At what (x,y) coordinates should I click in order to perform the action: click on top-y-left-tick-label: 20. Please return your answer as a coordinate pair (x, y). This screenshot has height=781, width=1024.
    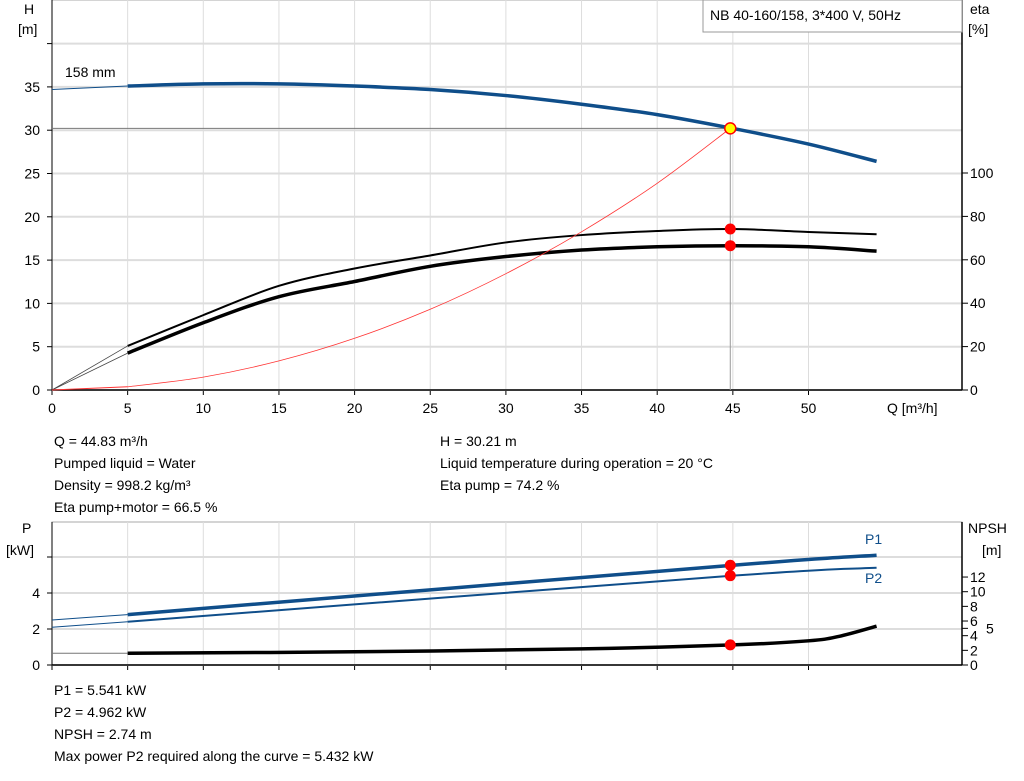
    Looking at the image, I should click on (32, 217).